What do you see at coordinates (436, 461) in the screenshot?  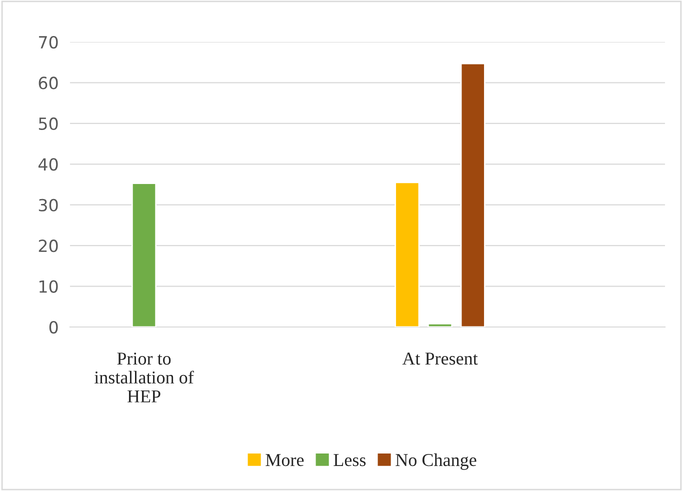 I see `legend-label: No Change` at bounding box center [436, 461].